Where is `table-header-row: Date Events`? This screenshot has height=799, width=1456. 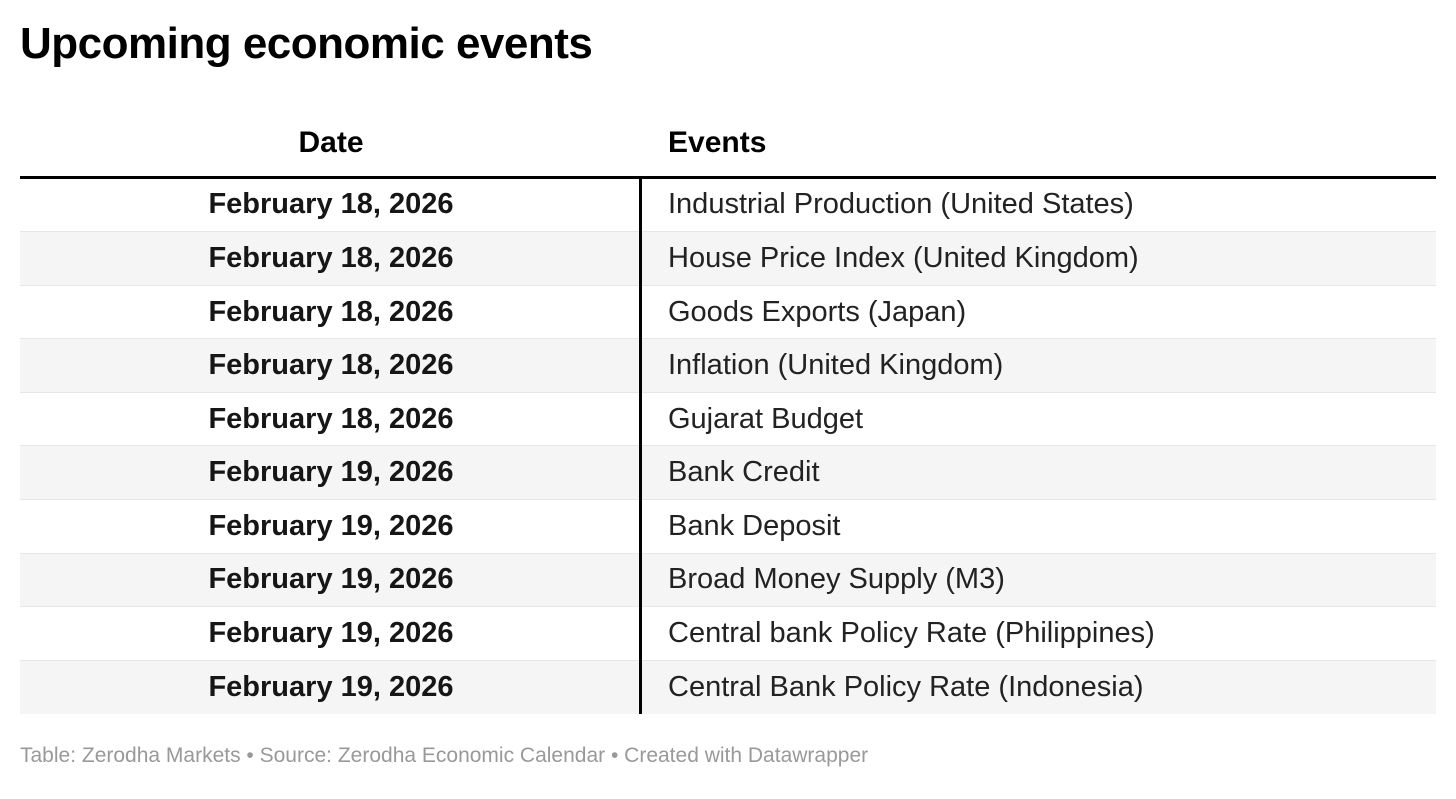
table-header-row: Date Events is located at coordinates (728, 142).